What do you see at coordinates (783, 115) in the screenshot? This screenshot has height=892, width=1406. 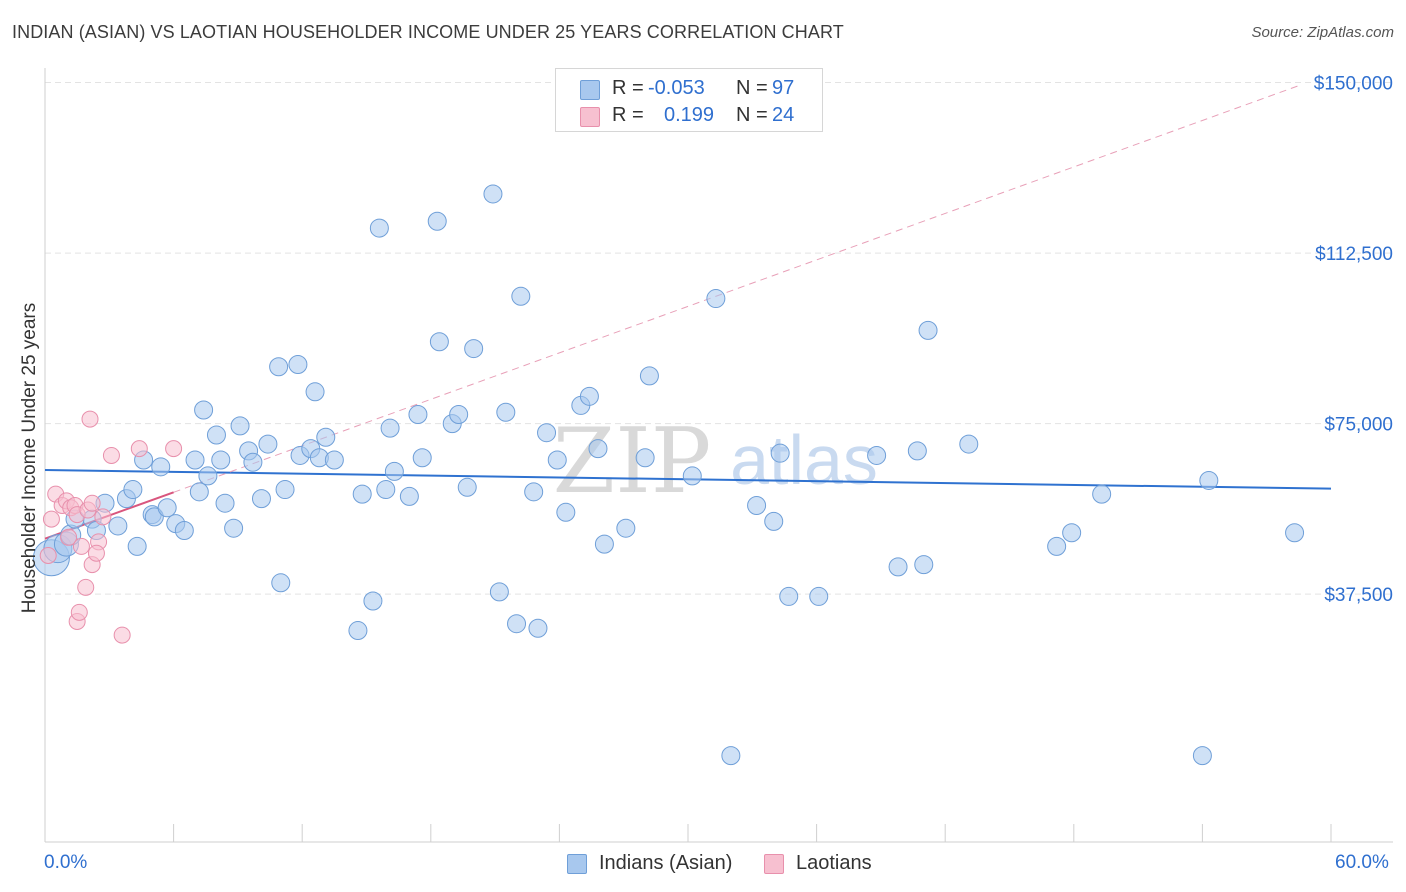 I see `legend-n-value: 24` at bounding box center [783, 115].